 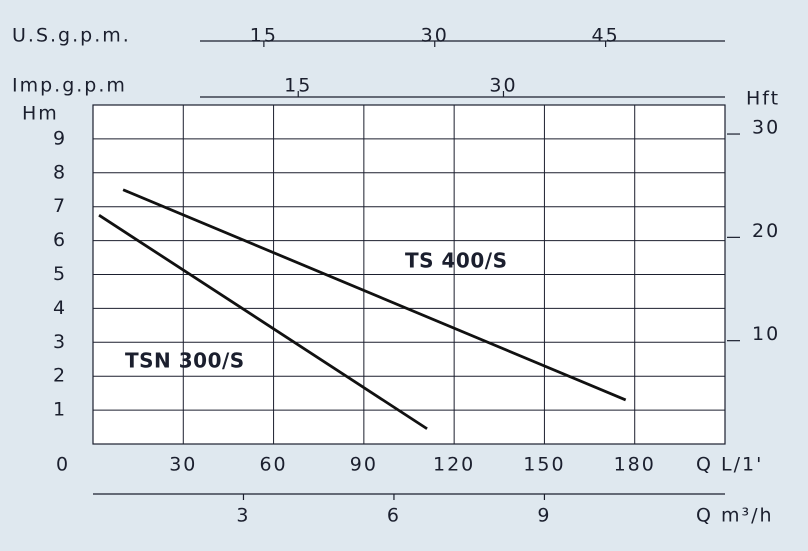 I want to click on top-axis-label: Imp.g.p.m, so click(x=69, y=86).